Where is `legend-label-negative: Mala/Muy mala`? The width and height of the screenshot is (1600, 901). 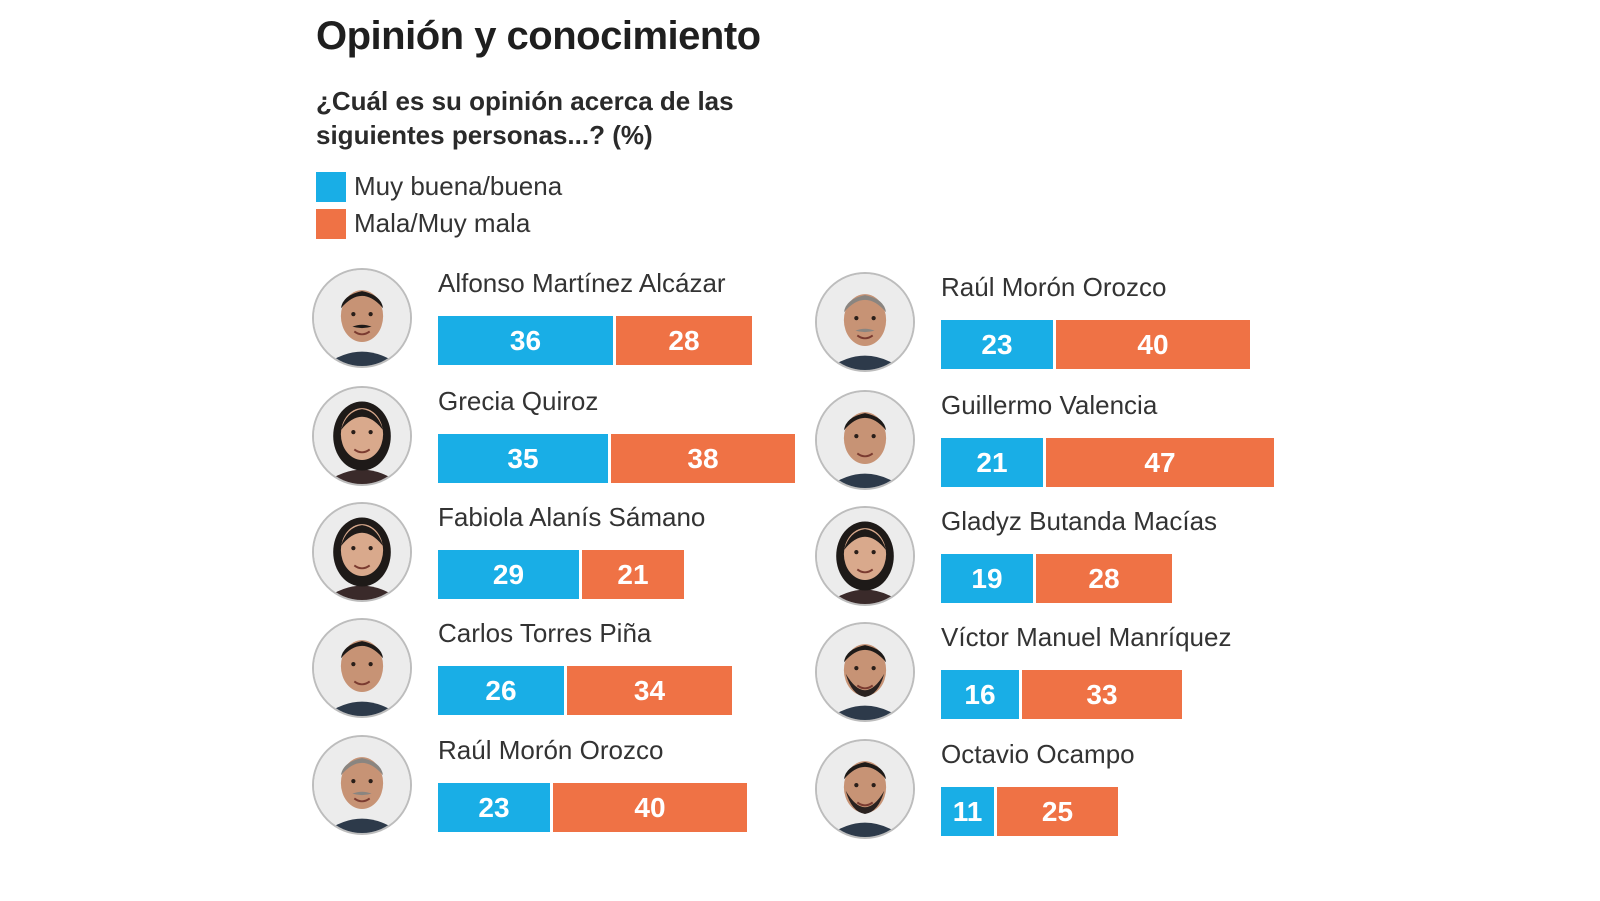 legend-label-negative: Mala/Muy mala is located at coordinates (442, 223).